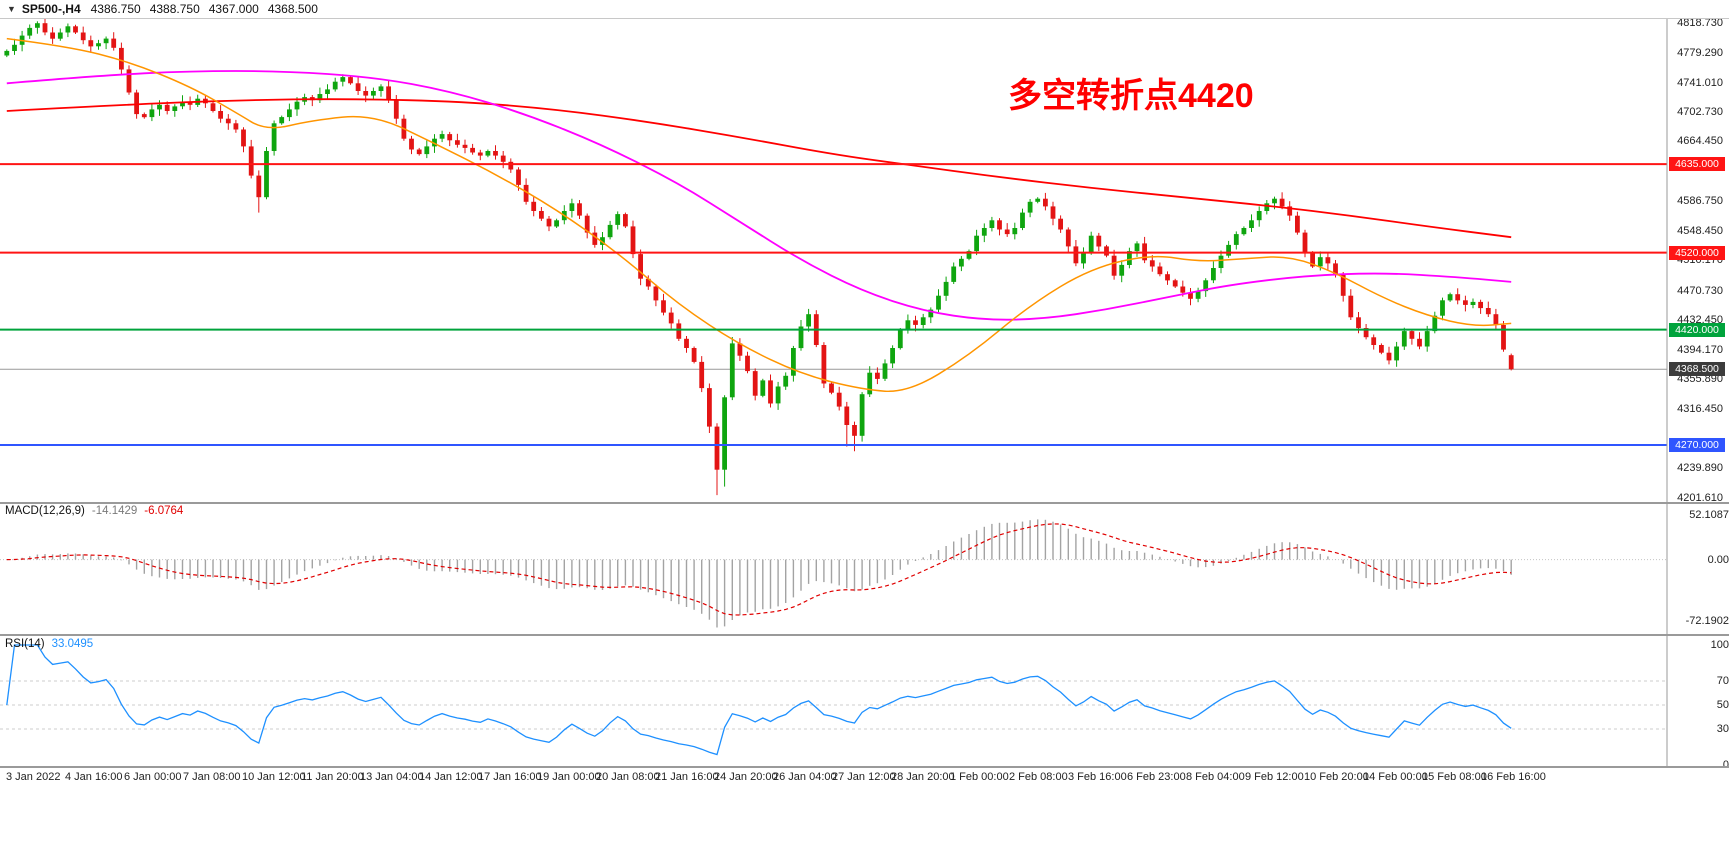 The image size is (1729, 841). Describe the element at coordinates (51, 9) in the screenshot. I see `symbol-timeframe-label: SP500-,H4` at that location.